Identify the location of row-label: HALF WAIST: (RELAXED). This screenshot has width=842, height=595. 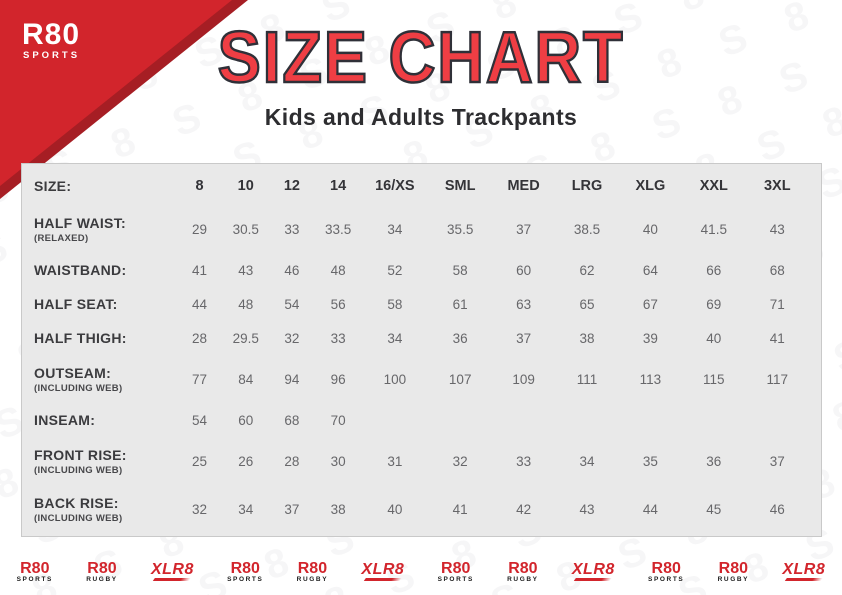
(105, 229).